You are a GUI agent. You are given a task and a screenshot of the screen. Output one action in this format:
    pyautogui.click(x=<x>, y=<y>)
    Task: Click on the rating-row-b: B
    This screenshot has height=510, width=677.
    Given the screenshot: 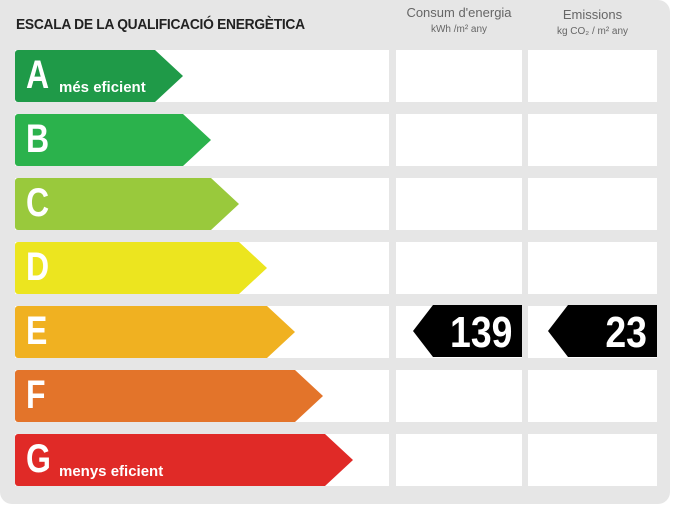 What is the action you would take?
    pyautogui.click(x=202, y=140)
    